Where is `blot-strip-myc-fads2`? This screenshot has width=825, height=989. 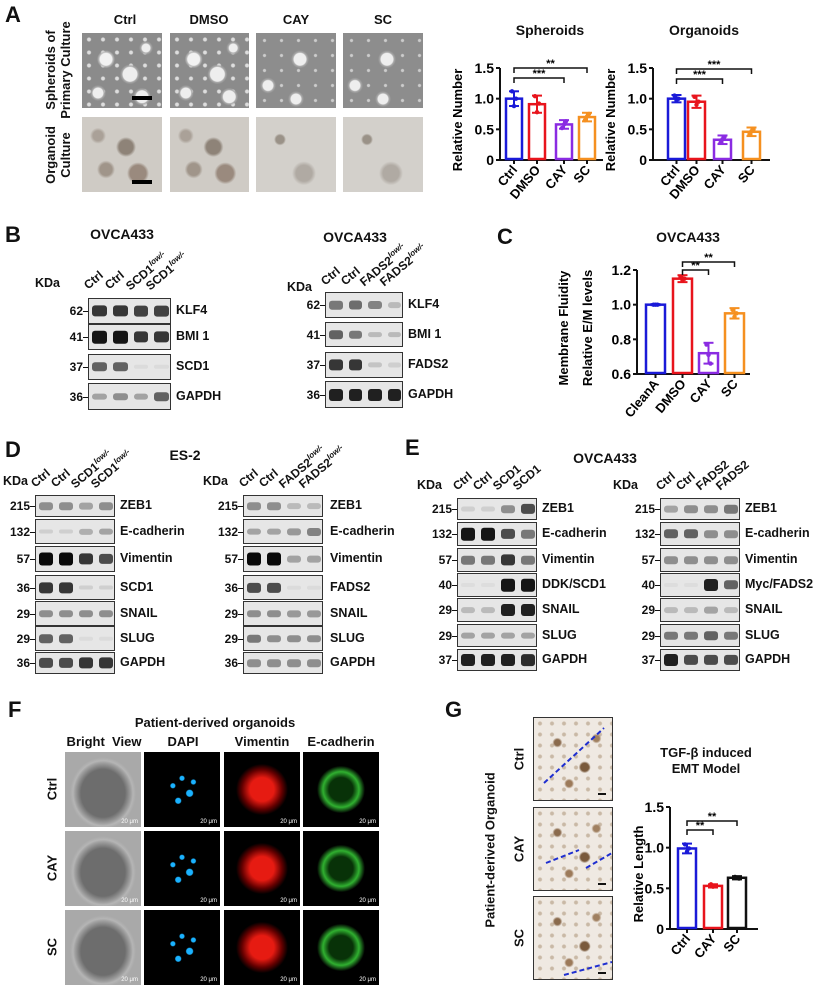 blot-strip-myc-fads2 is located at coordinates (700, 585).